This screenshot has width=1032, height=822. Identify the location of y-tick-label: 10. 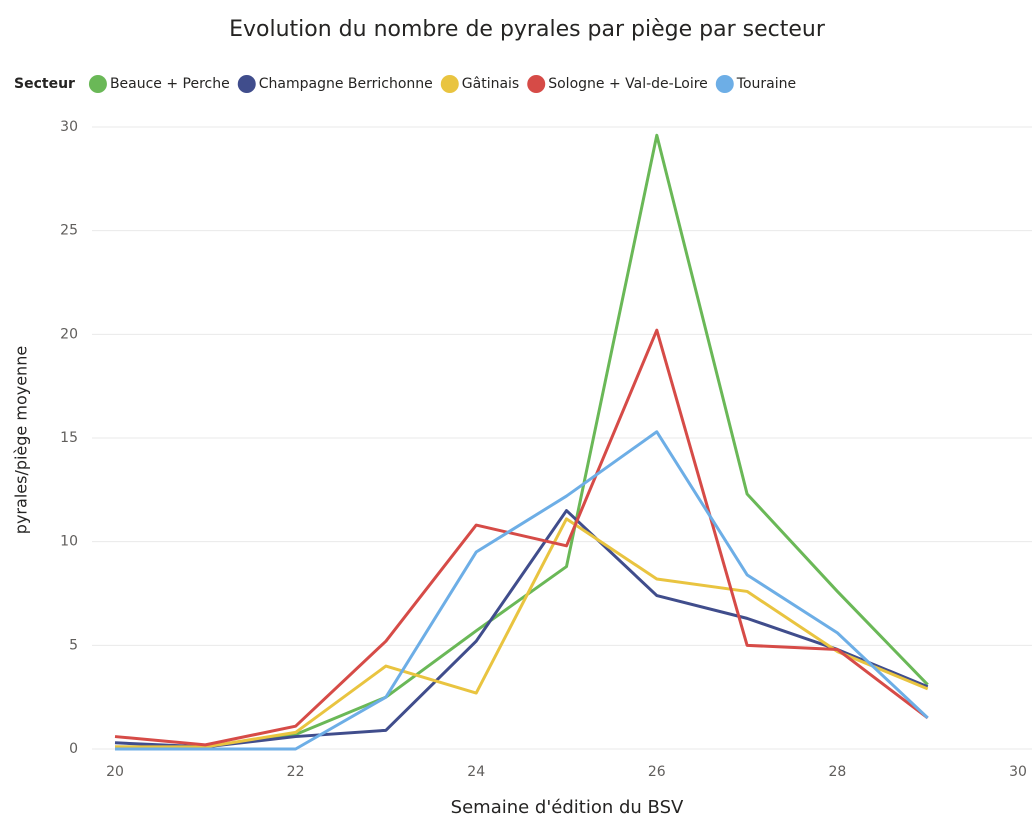
(69, 542).